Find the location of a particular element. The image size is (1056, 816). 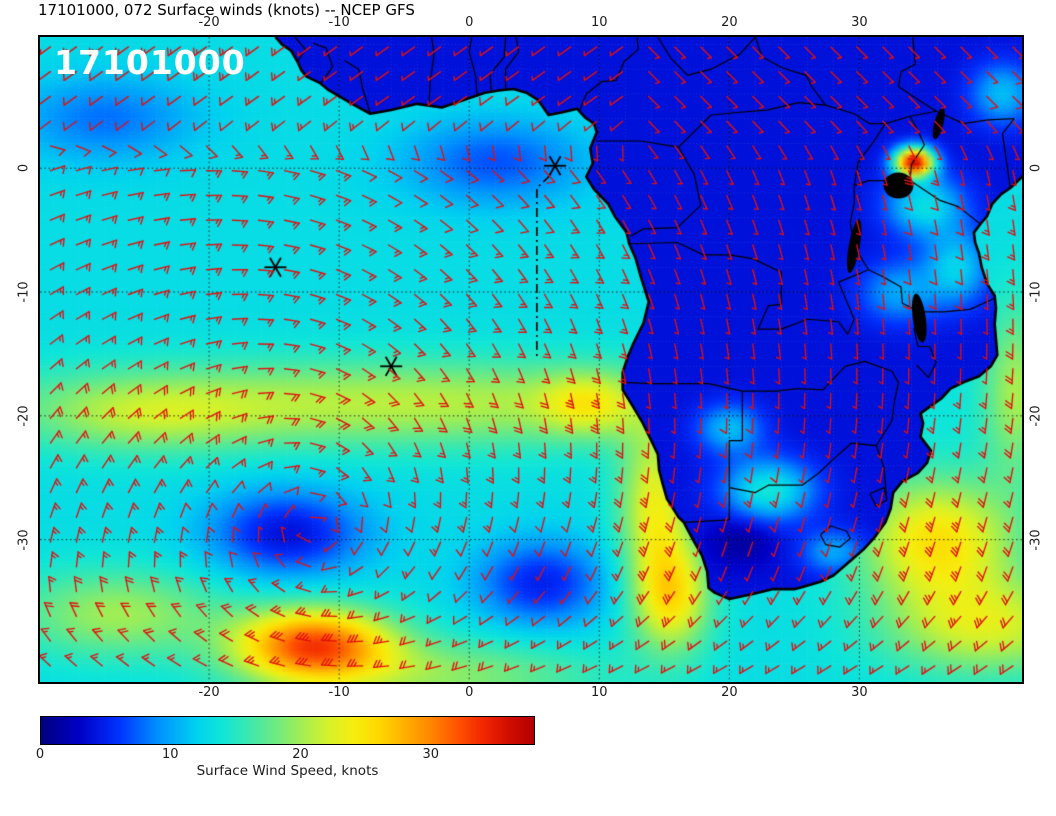

colorbar-tick-label: 0 is located at coordinates (40, 754).